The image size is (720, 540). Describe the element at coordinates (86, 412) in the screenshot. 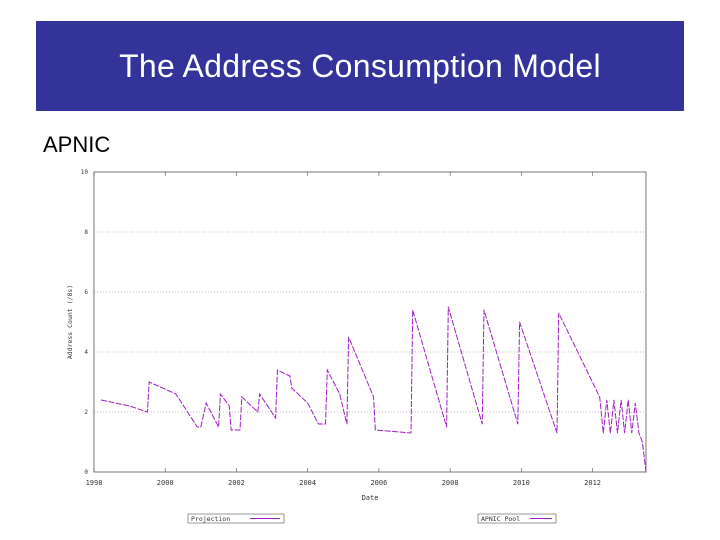

I see `y-tick-label: 2` at that location.